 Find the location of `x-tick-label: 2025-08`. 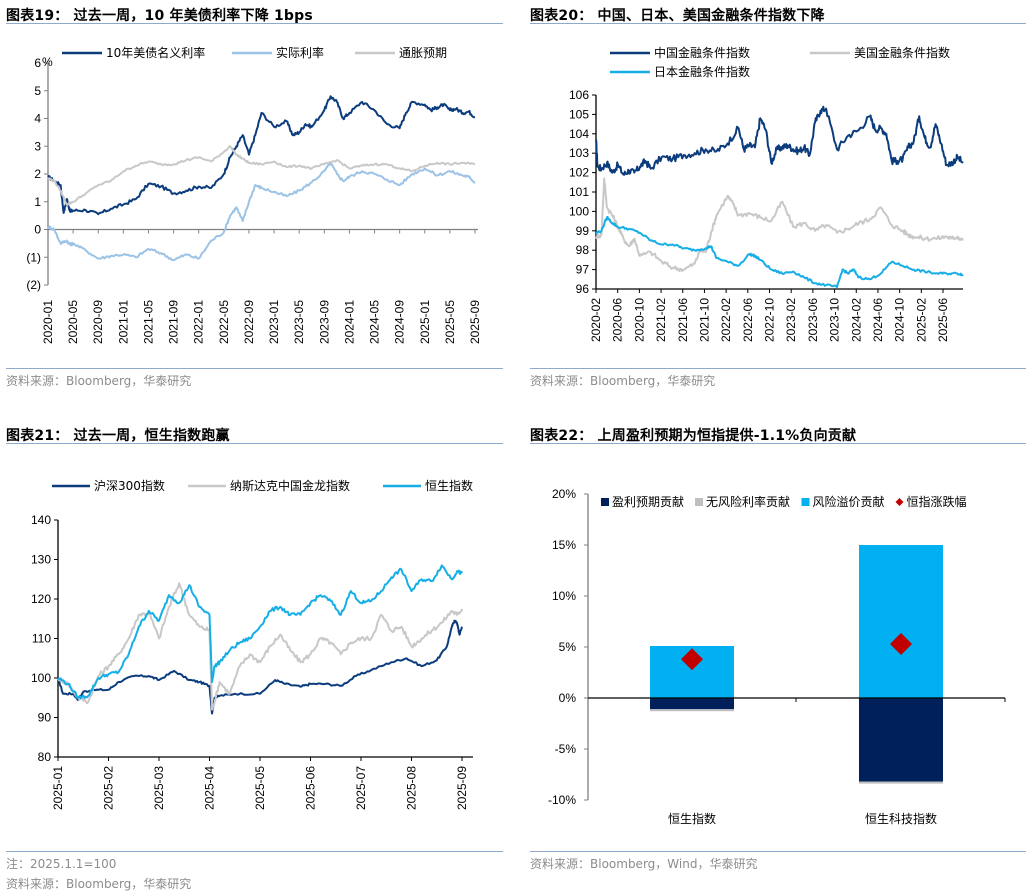

x-tick-label: 2025-08 is located at coordinates (412, 788).